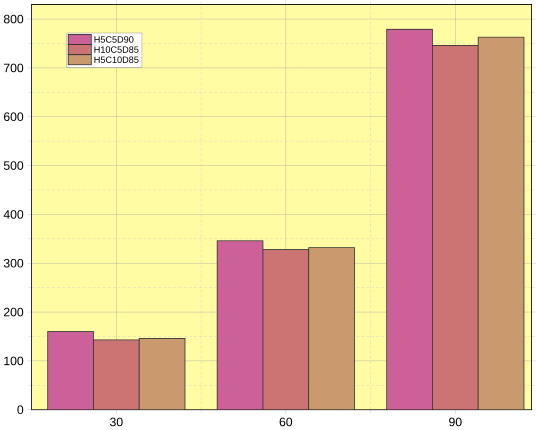 Image resolution: width=536 pixels, height=430 pixels. Describe the element at coordinates (14, 165) in the screenshot. I see `y-tick-label: 500` at that location.